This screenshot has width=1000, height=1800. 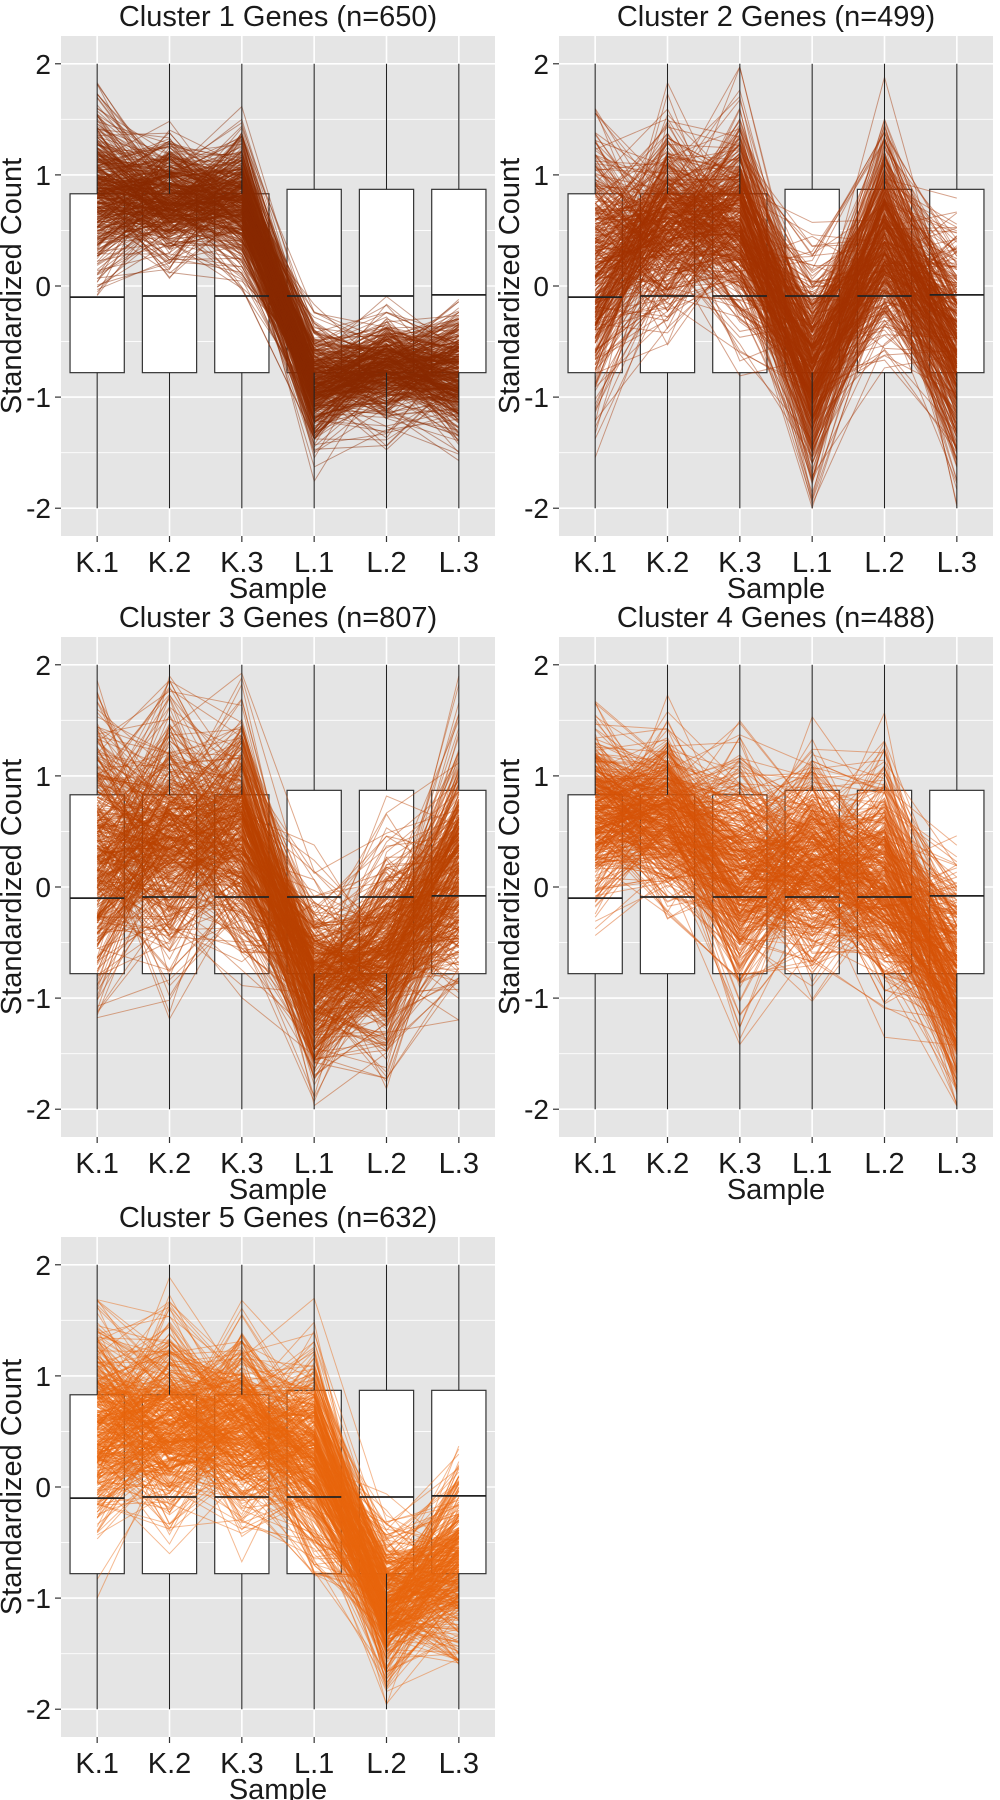 What do you see at coordinates (536, 998) in the screenshot?
I see `y-tick-label: -1` at bounding box center [536, 998].